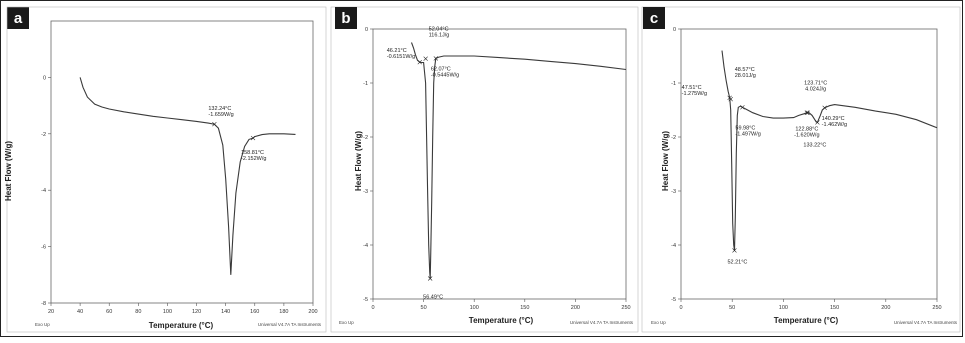 The width and height of the screenshot is (965, 343). I want to click on annotation-label: -1.275W/g, so click(694, 94).